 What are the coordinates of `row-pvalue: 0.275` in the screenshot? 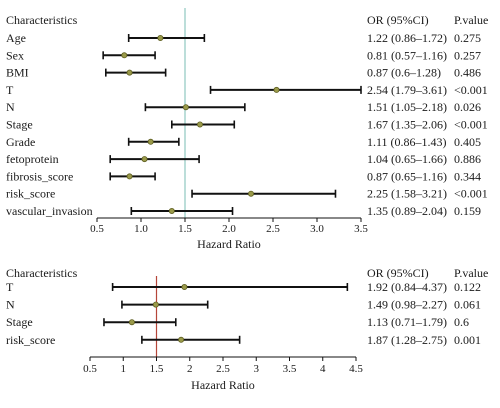 It's located at (467, 38).